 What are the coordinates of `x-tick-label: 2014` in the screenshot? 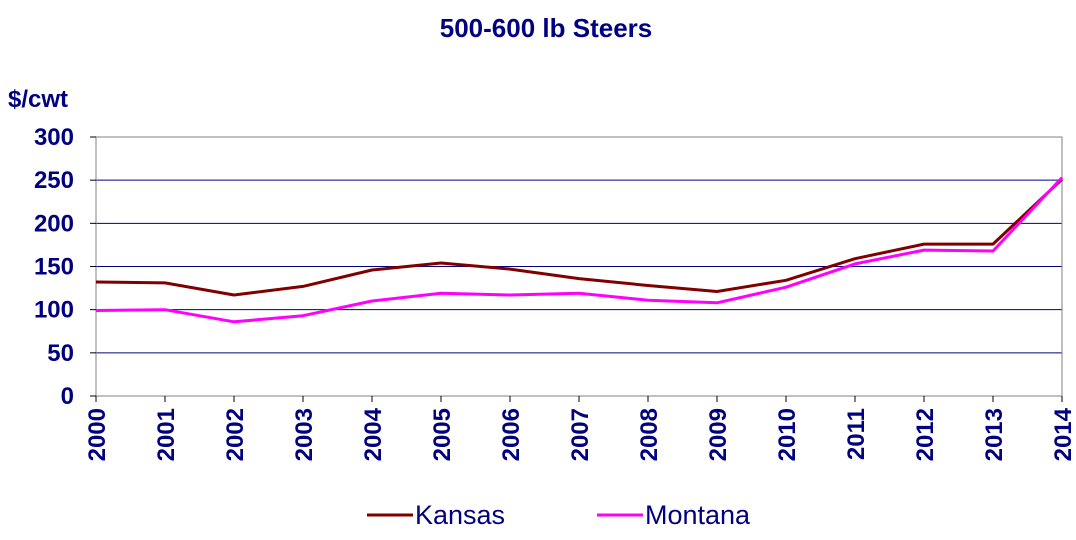 It's located at (1063, 434).